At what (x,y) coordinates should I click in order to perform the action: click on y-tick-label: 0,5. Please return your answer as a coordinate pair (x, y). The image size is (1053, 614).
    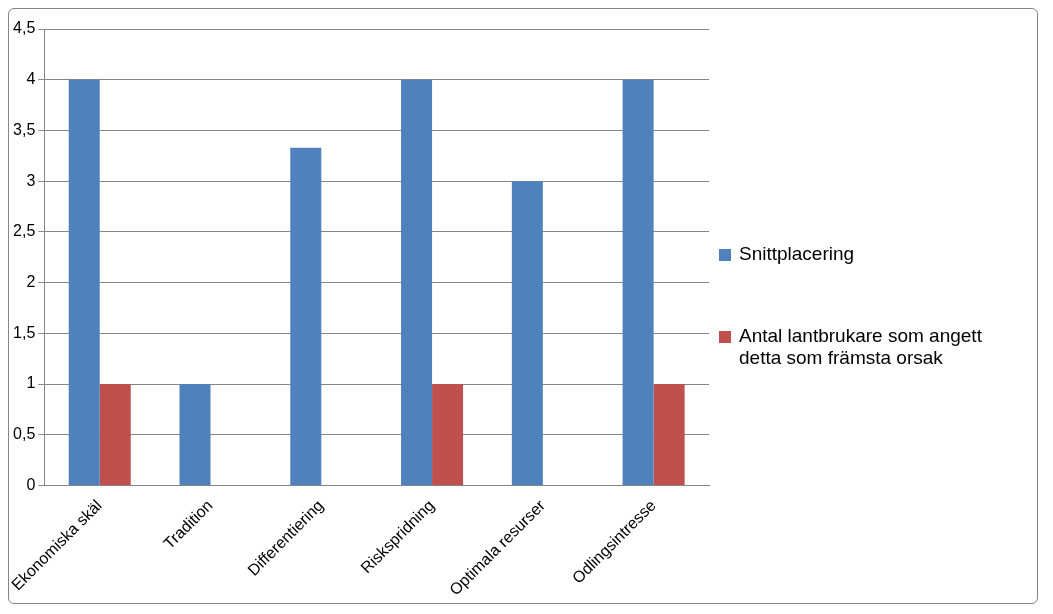
    Looking at the image, I should click on (24, 434).